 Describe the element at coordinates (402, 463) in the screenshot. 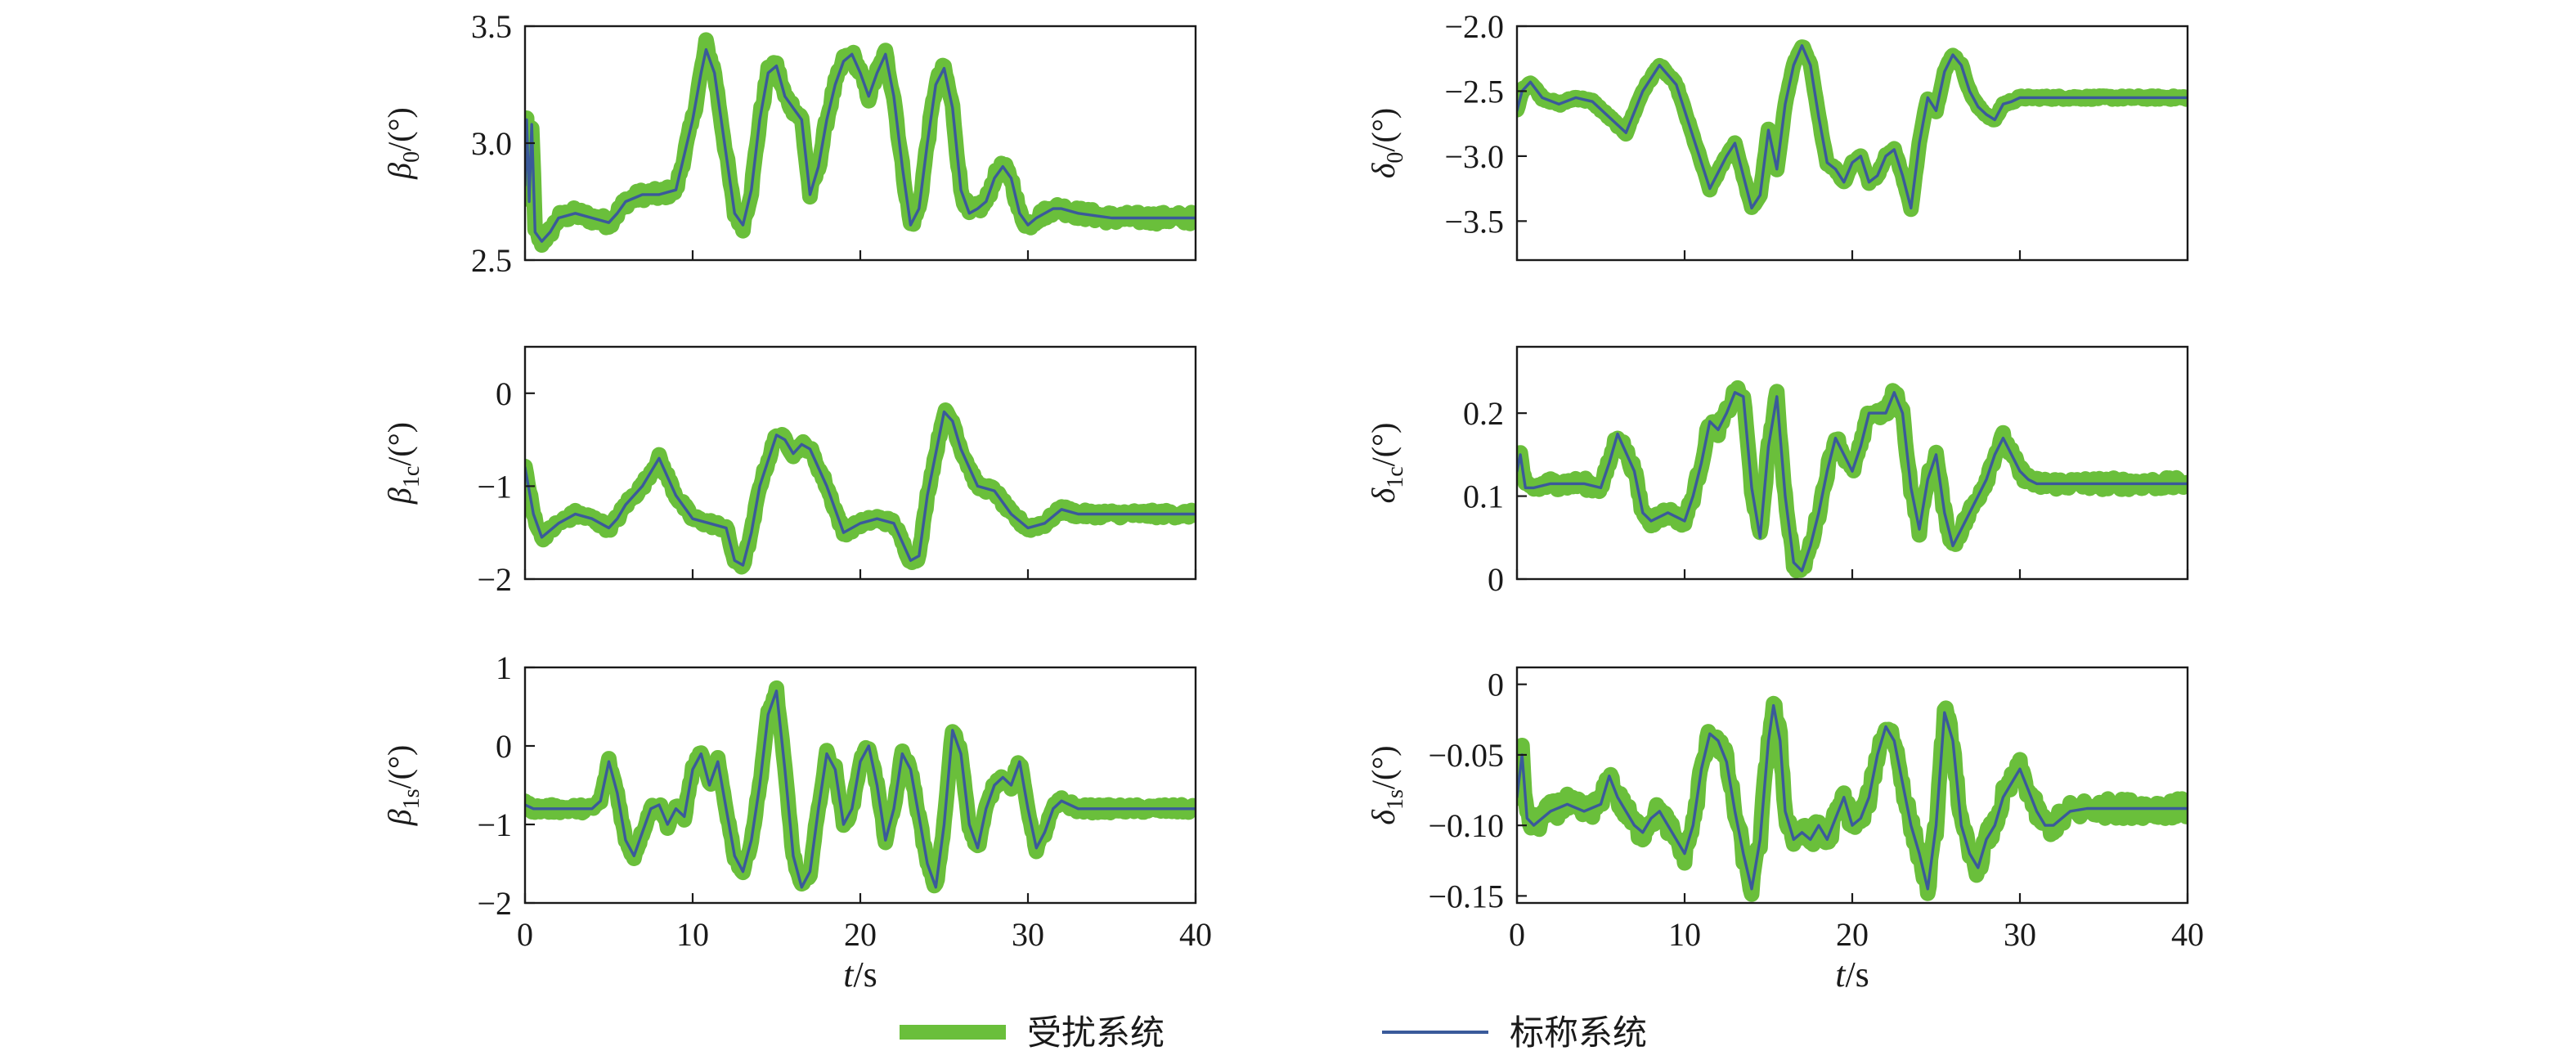

I see `y-axis-label-beta1c: β1c/(°)` at that location.